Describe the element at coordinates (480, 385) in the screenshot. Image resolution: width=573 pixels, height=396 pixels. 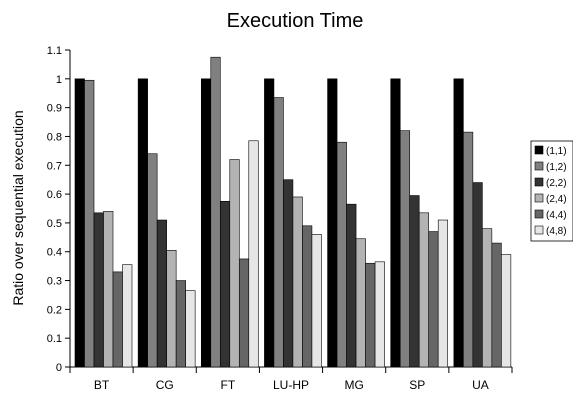
I see `x-tick-label: UA` at that location.